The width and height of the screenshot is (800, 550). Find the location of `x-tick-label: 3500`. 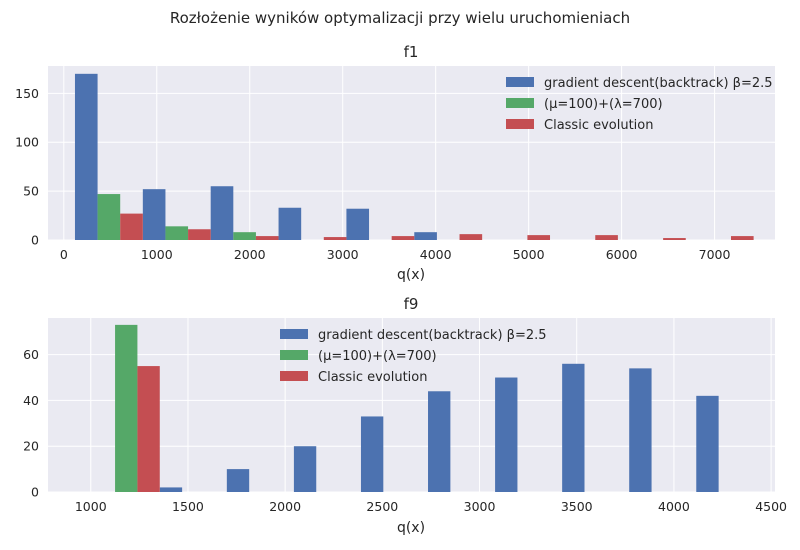

x-tick-label: 3500 is located at coordinates (577, 506).